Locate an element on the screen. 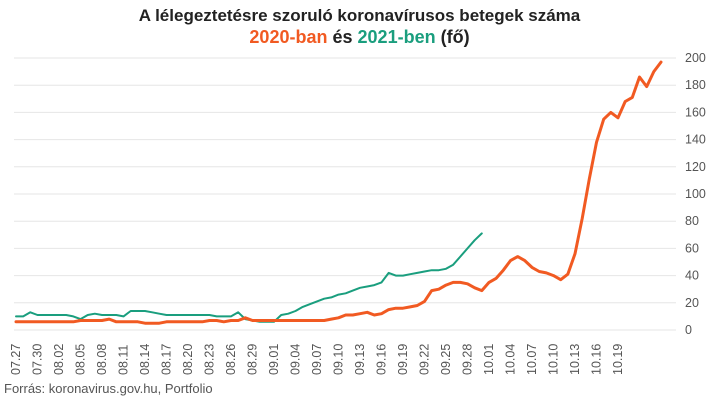 The width and height of the screenshot is (719, 401). x-tick-label: 10.04 is located at coordinates (511, 359).